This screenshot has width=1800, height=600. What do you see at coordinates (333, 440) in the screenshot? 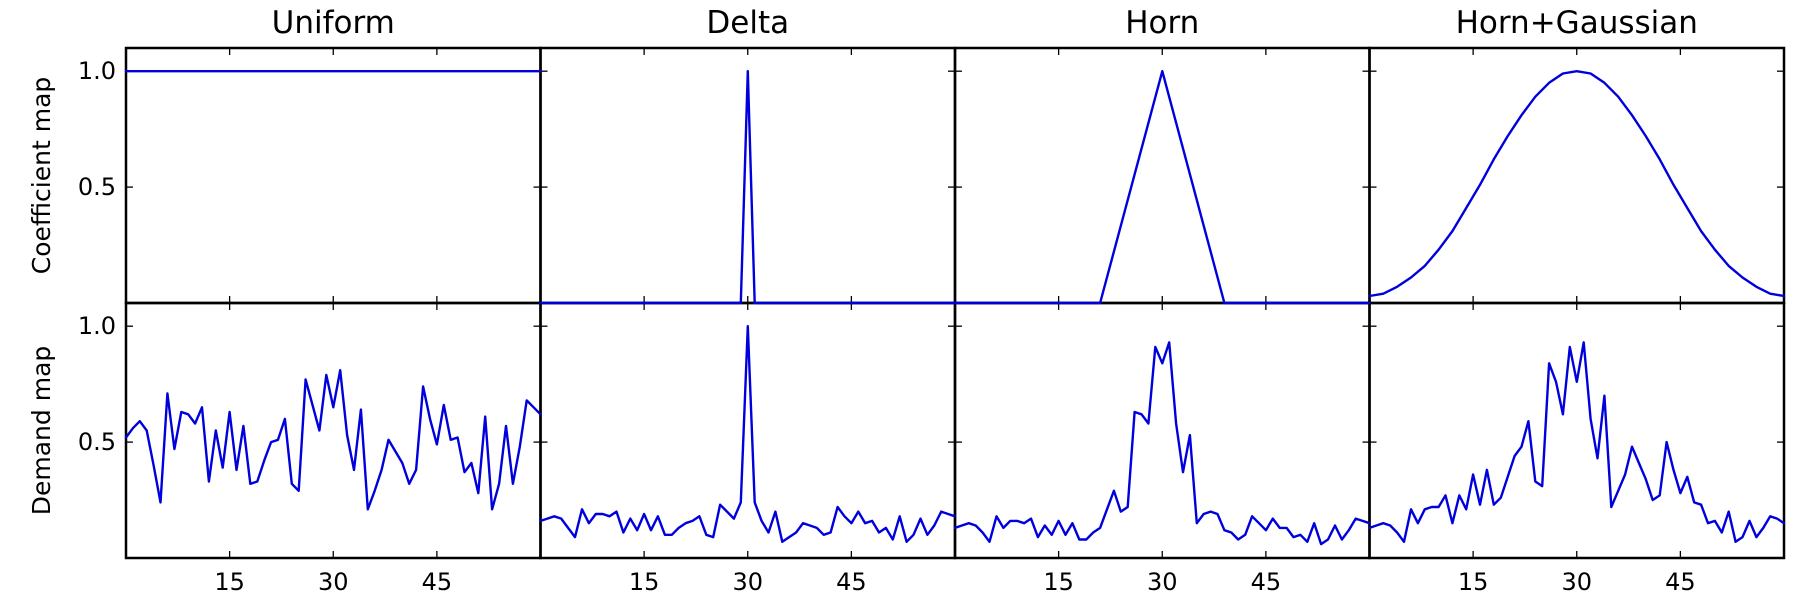
I see `series-line-r1-c0` at bounding box center [333, 440].